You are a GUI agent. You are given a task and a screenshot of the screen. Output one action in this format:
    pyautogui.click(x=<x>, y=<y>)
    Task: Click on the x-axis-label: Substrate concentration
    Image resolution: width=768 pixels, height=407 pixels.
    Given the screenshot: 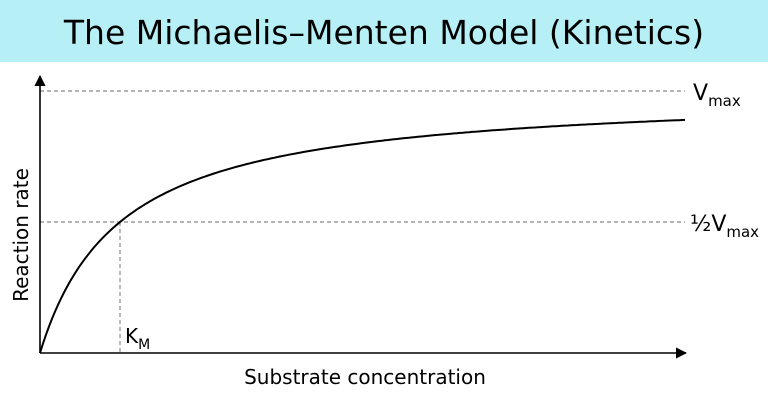 What is the action you would take?
    pyautogui.click(x=365, y=377)
    